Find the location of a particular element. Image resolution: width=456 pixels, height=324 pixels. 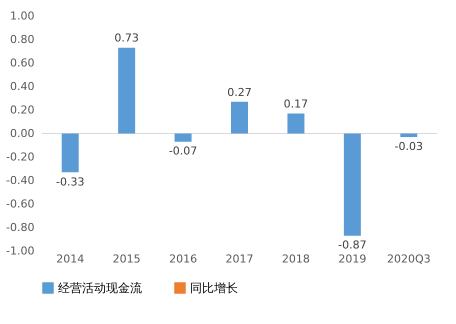

y-tick-label: -0.80 is located at coordinates (20, 227).